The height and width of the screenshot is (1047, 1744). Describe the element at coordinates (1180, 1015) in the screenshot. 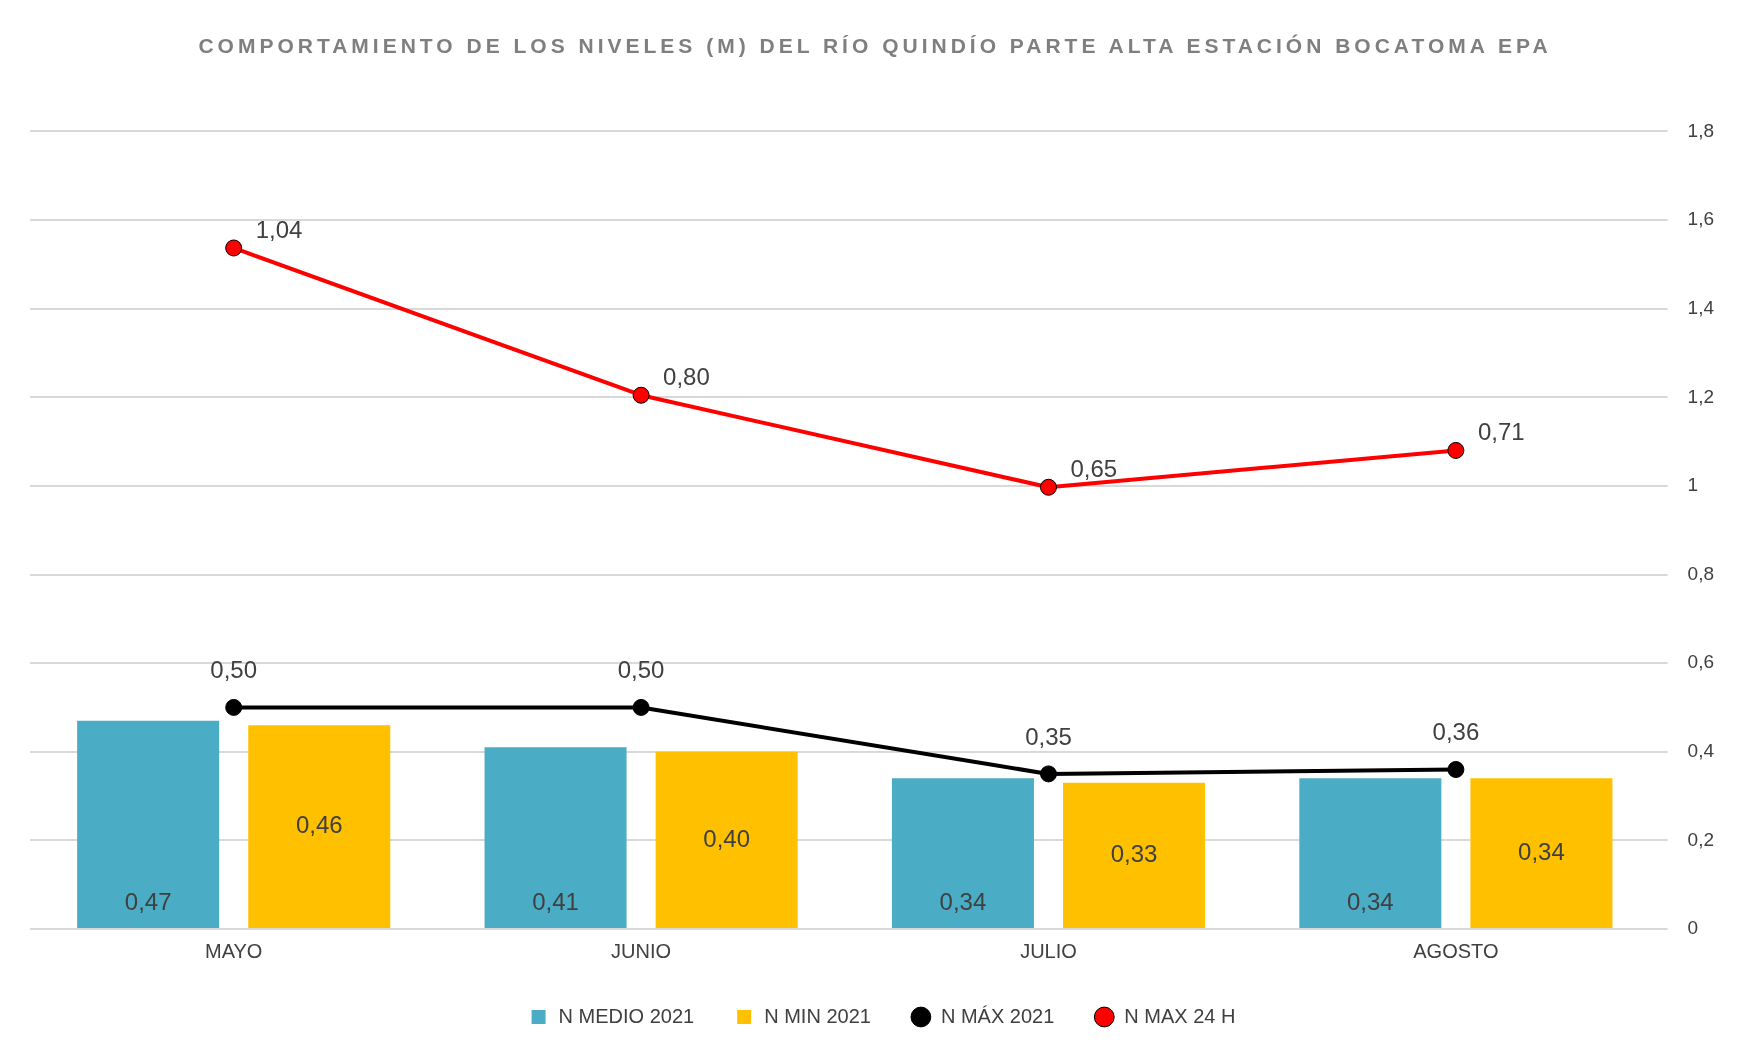

I see `legend-label: N MAX 24 H` at that location.